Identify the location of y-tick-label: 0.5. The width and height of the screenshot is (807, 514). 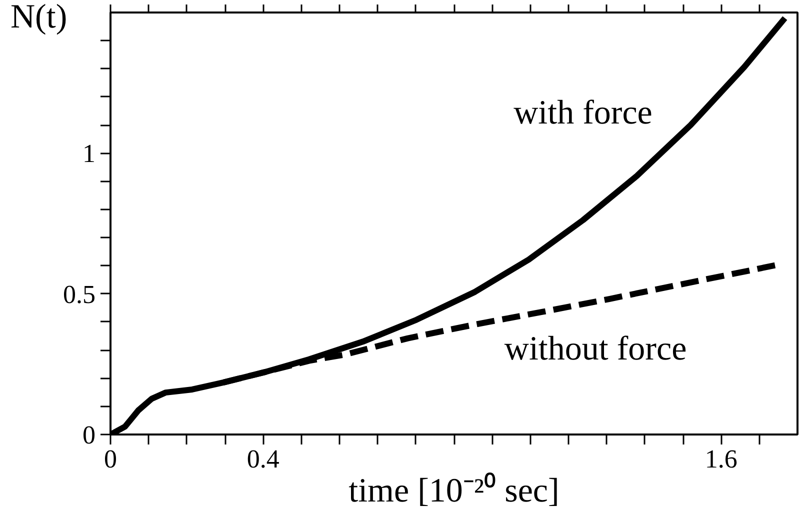
(79, 294).